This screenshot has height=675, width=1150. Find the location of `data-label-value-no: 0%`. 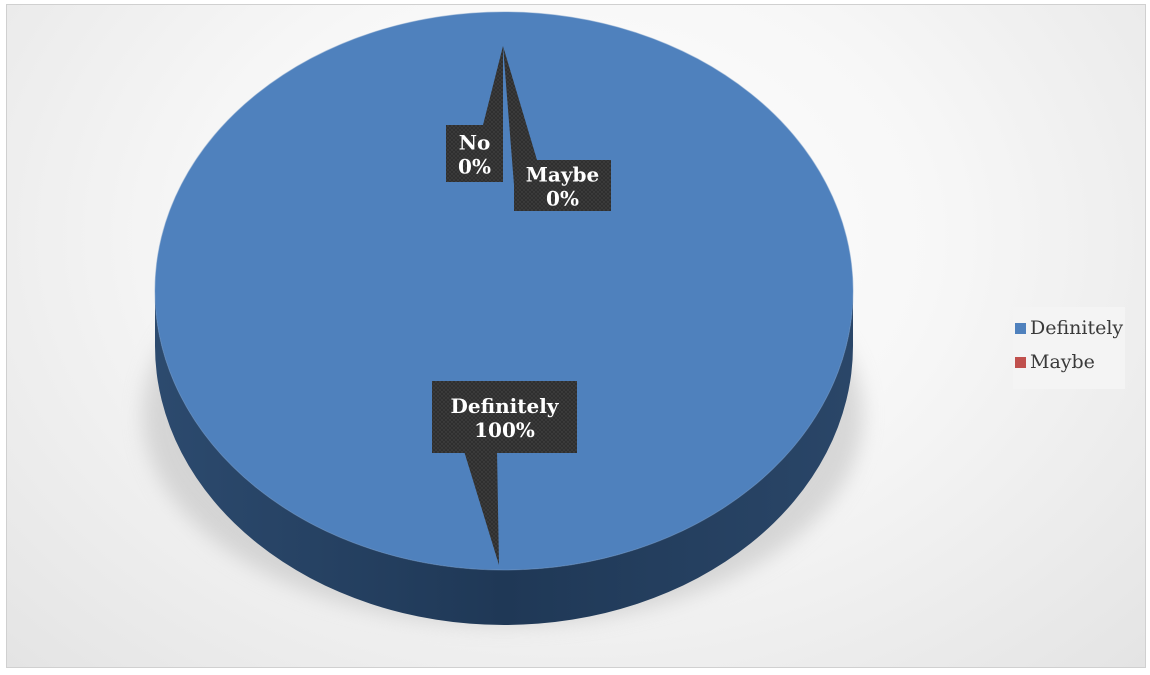

data-label-value-no: 0% is located at coordinates (474, 167).